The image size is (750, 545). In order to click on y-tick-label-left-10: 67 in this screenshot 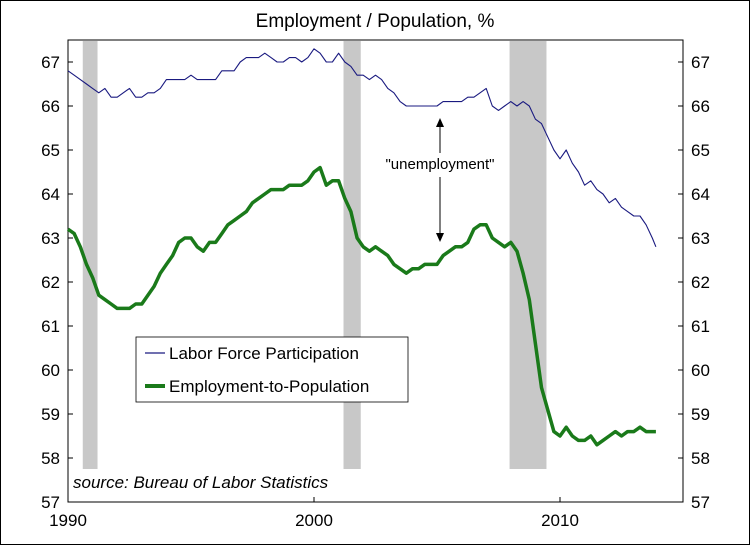, I will do `click(50, 62)`.